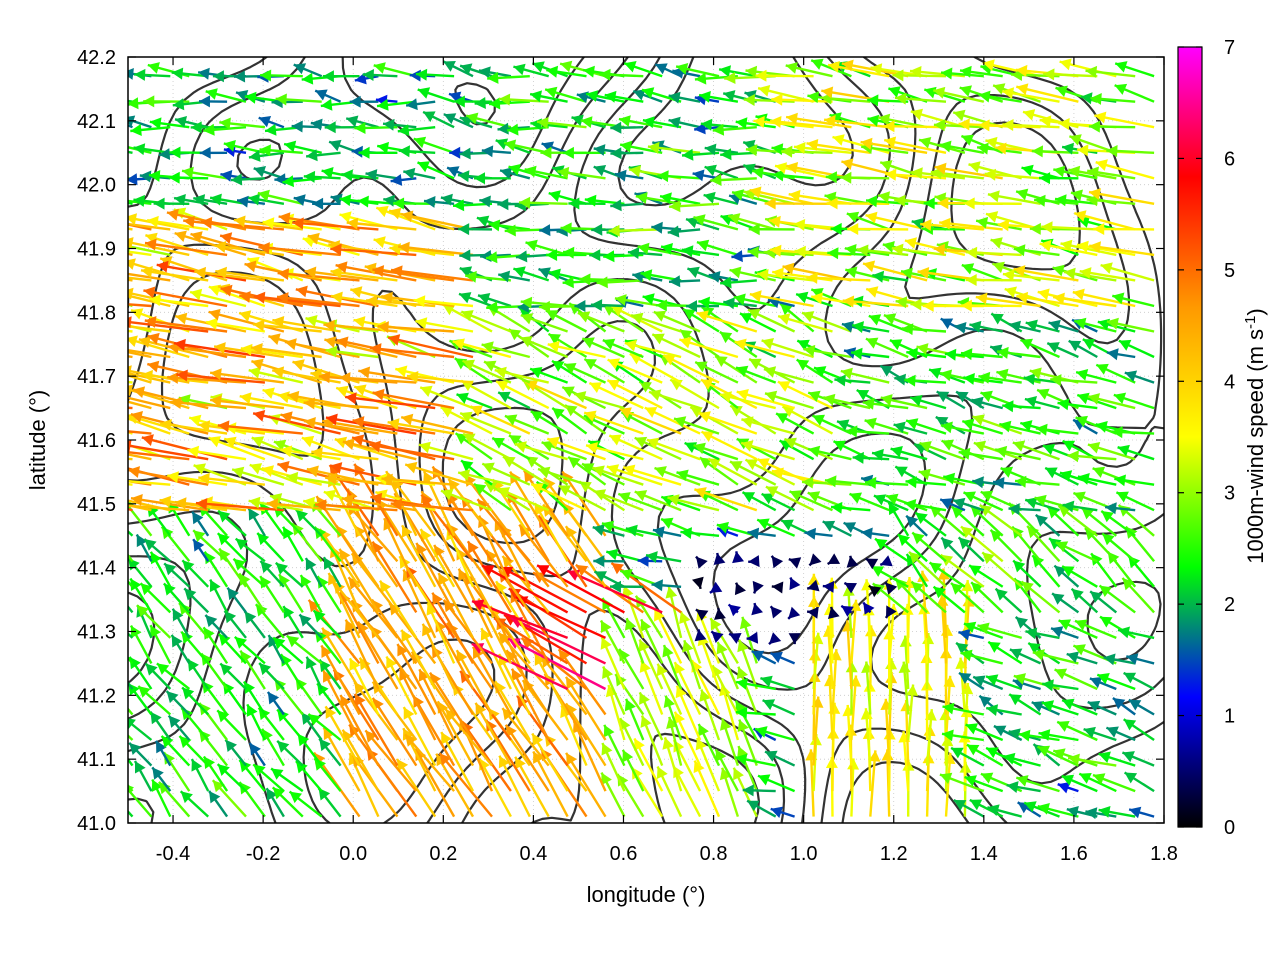  Describe the element at coordinates (96, 122) in the screenshot. I see `y-tick-label: 42.1` at that location.